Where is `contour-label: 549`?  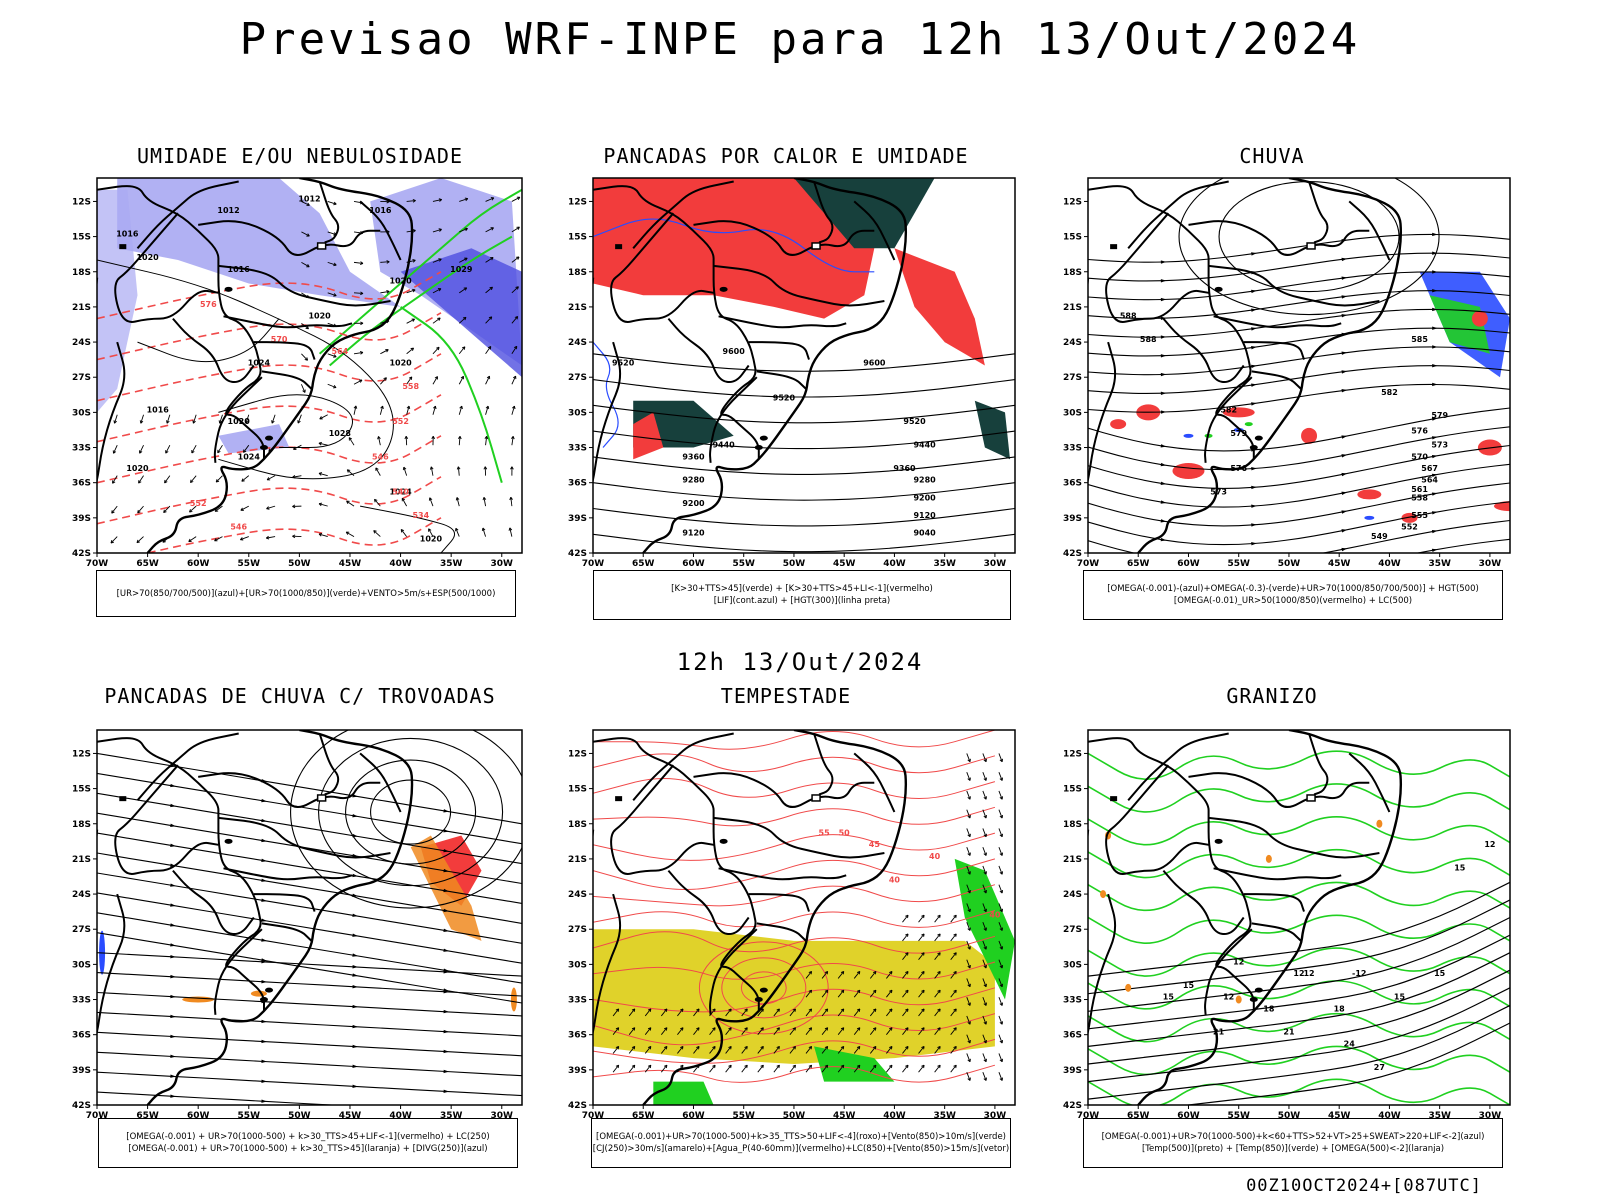 contour-label: 549 is located at coordinates (1379, 536).